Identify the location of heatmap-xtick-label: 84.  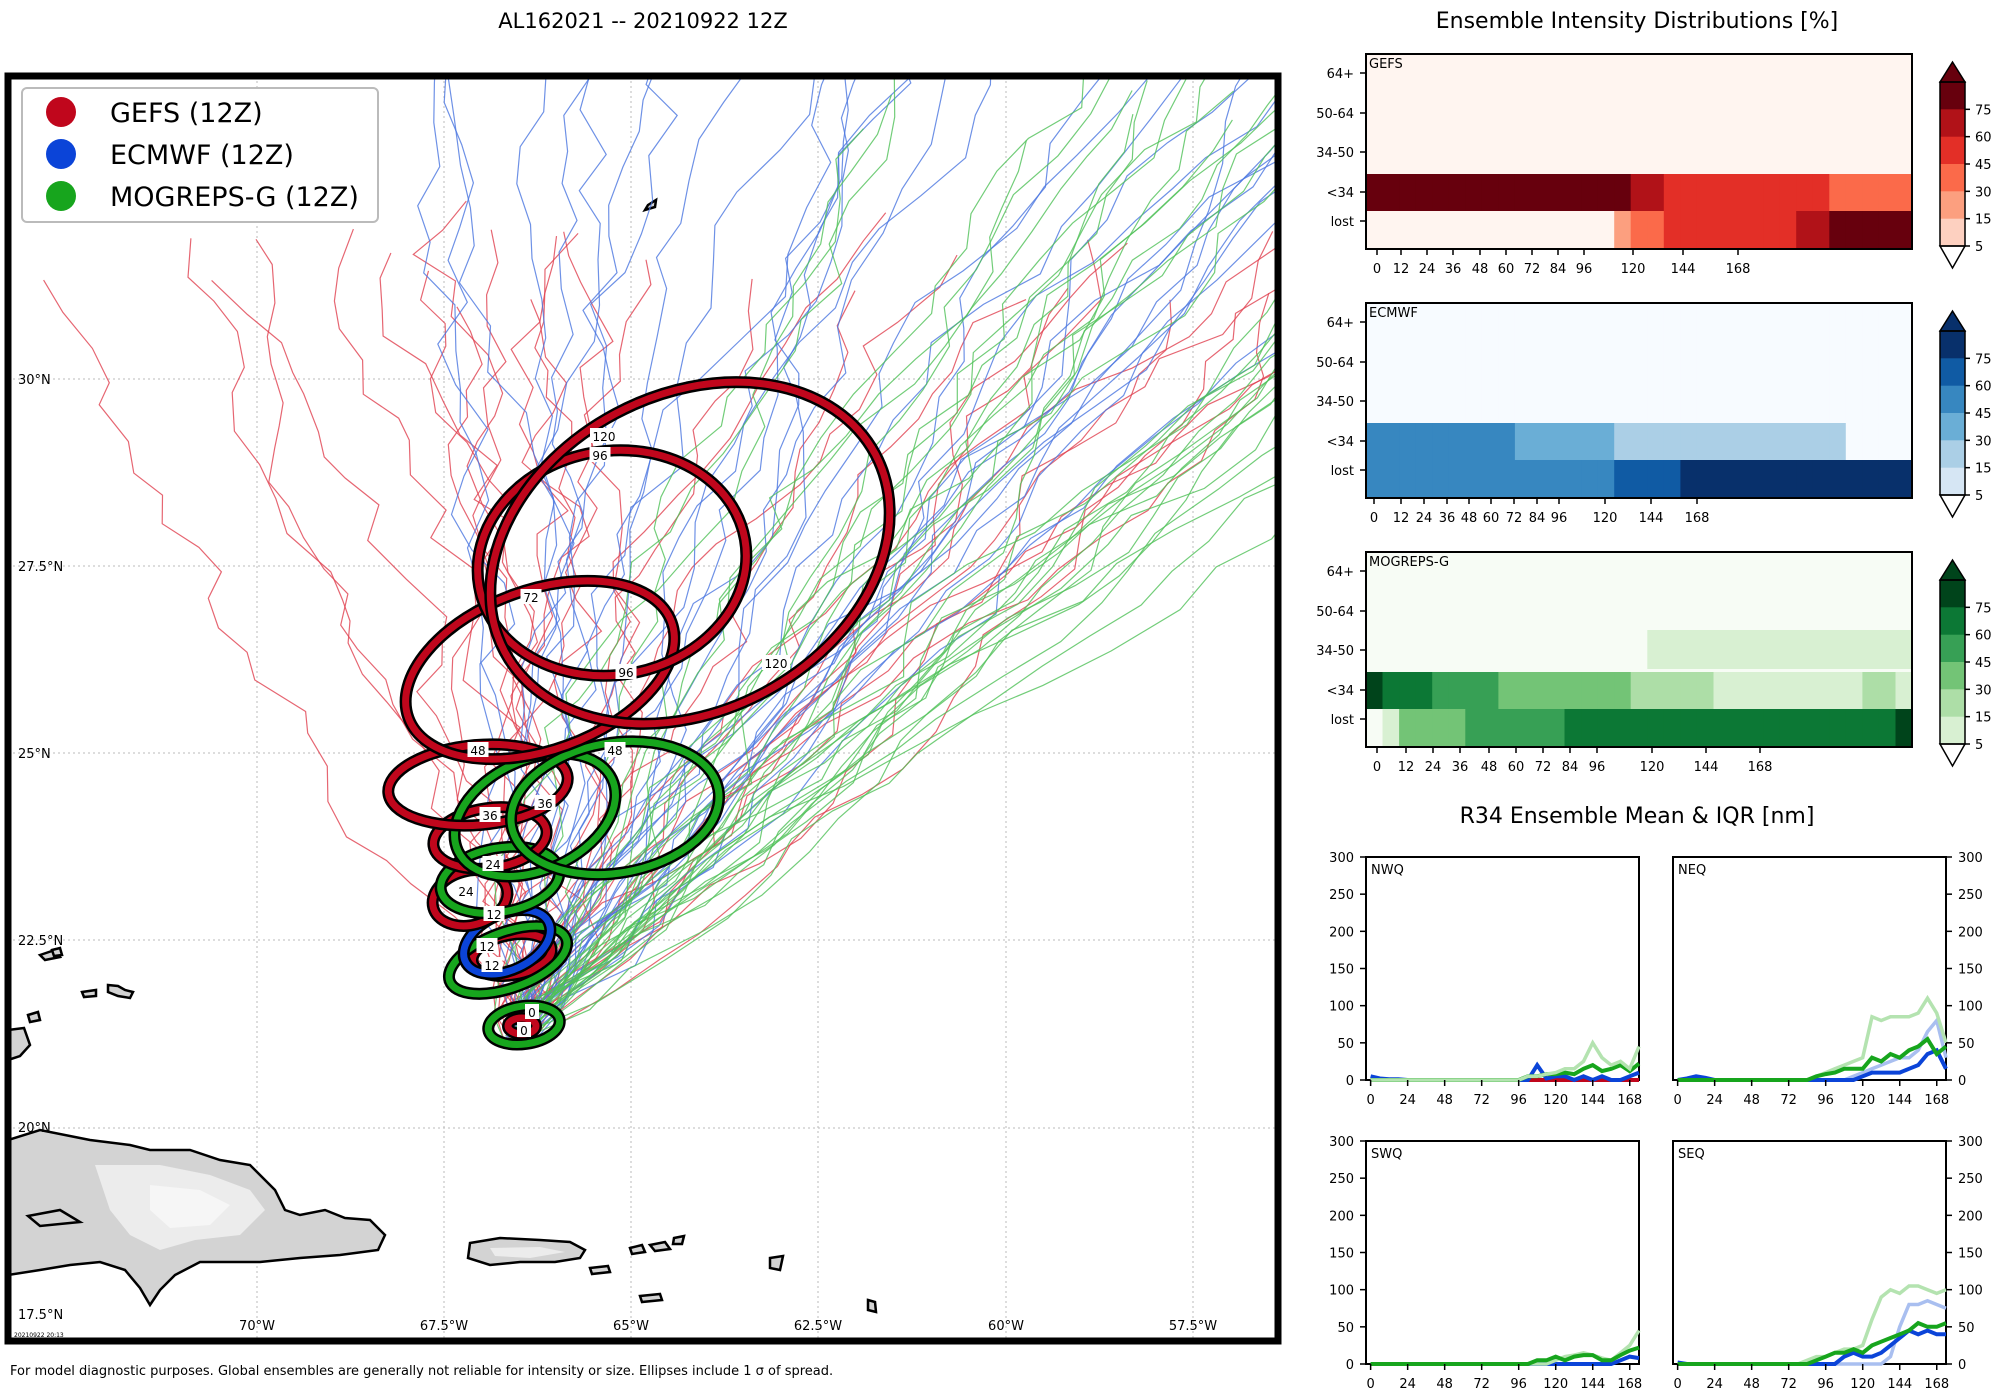
(1558, 269).